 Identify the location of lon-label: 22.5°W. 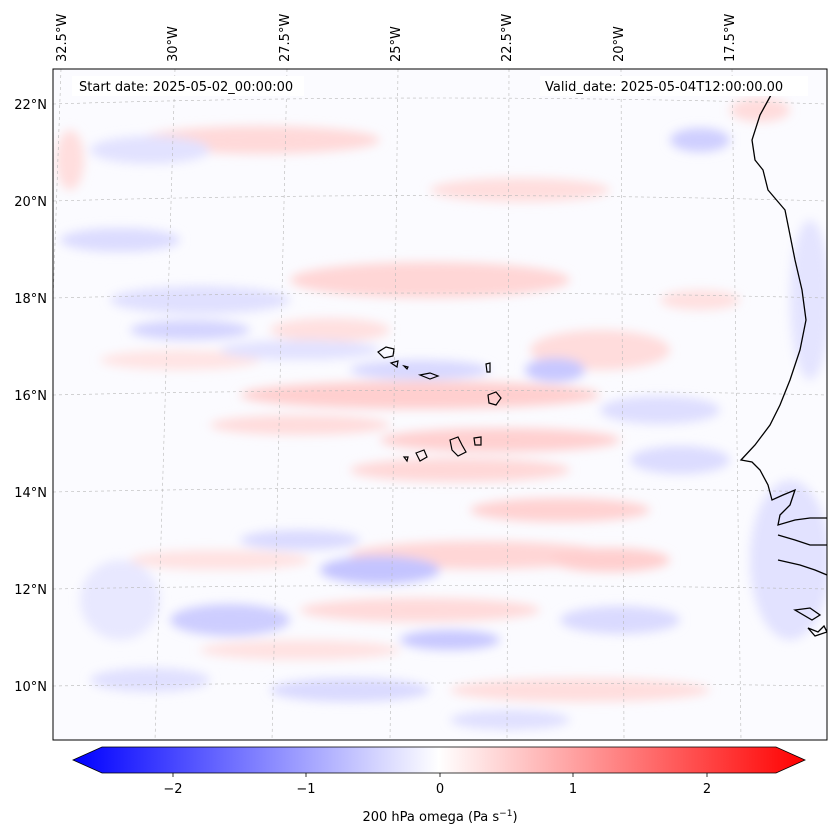
(507, 38).